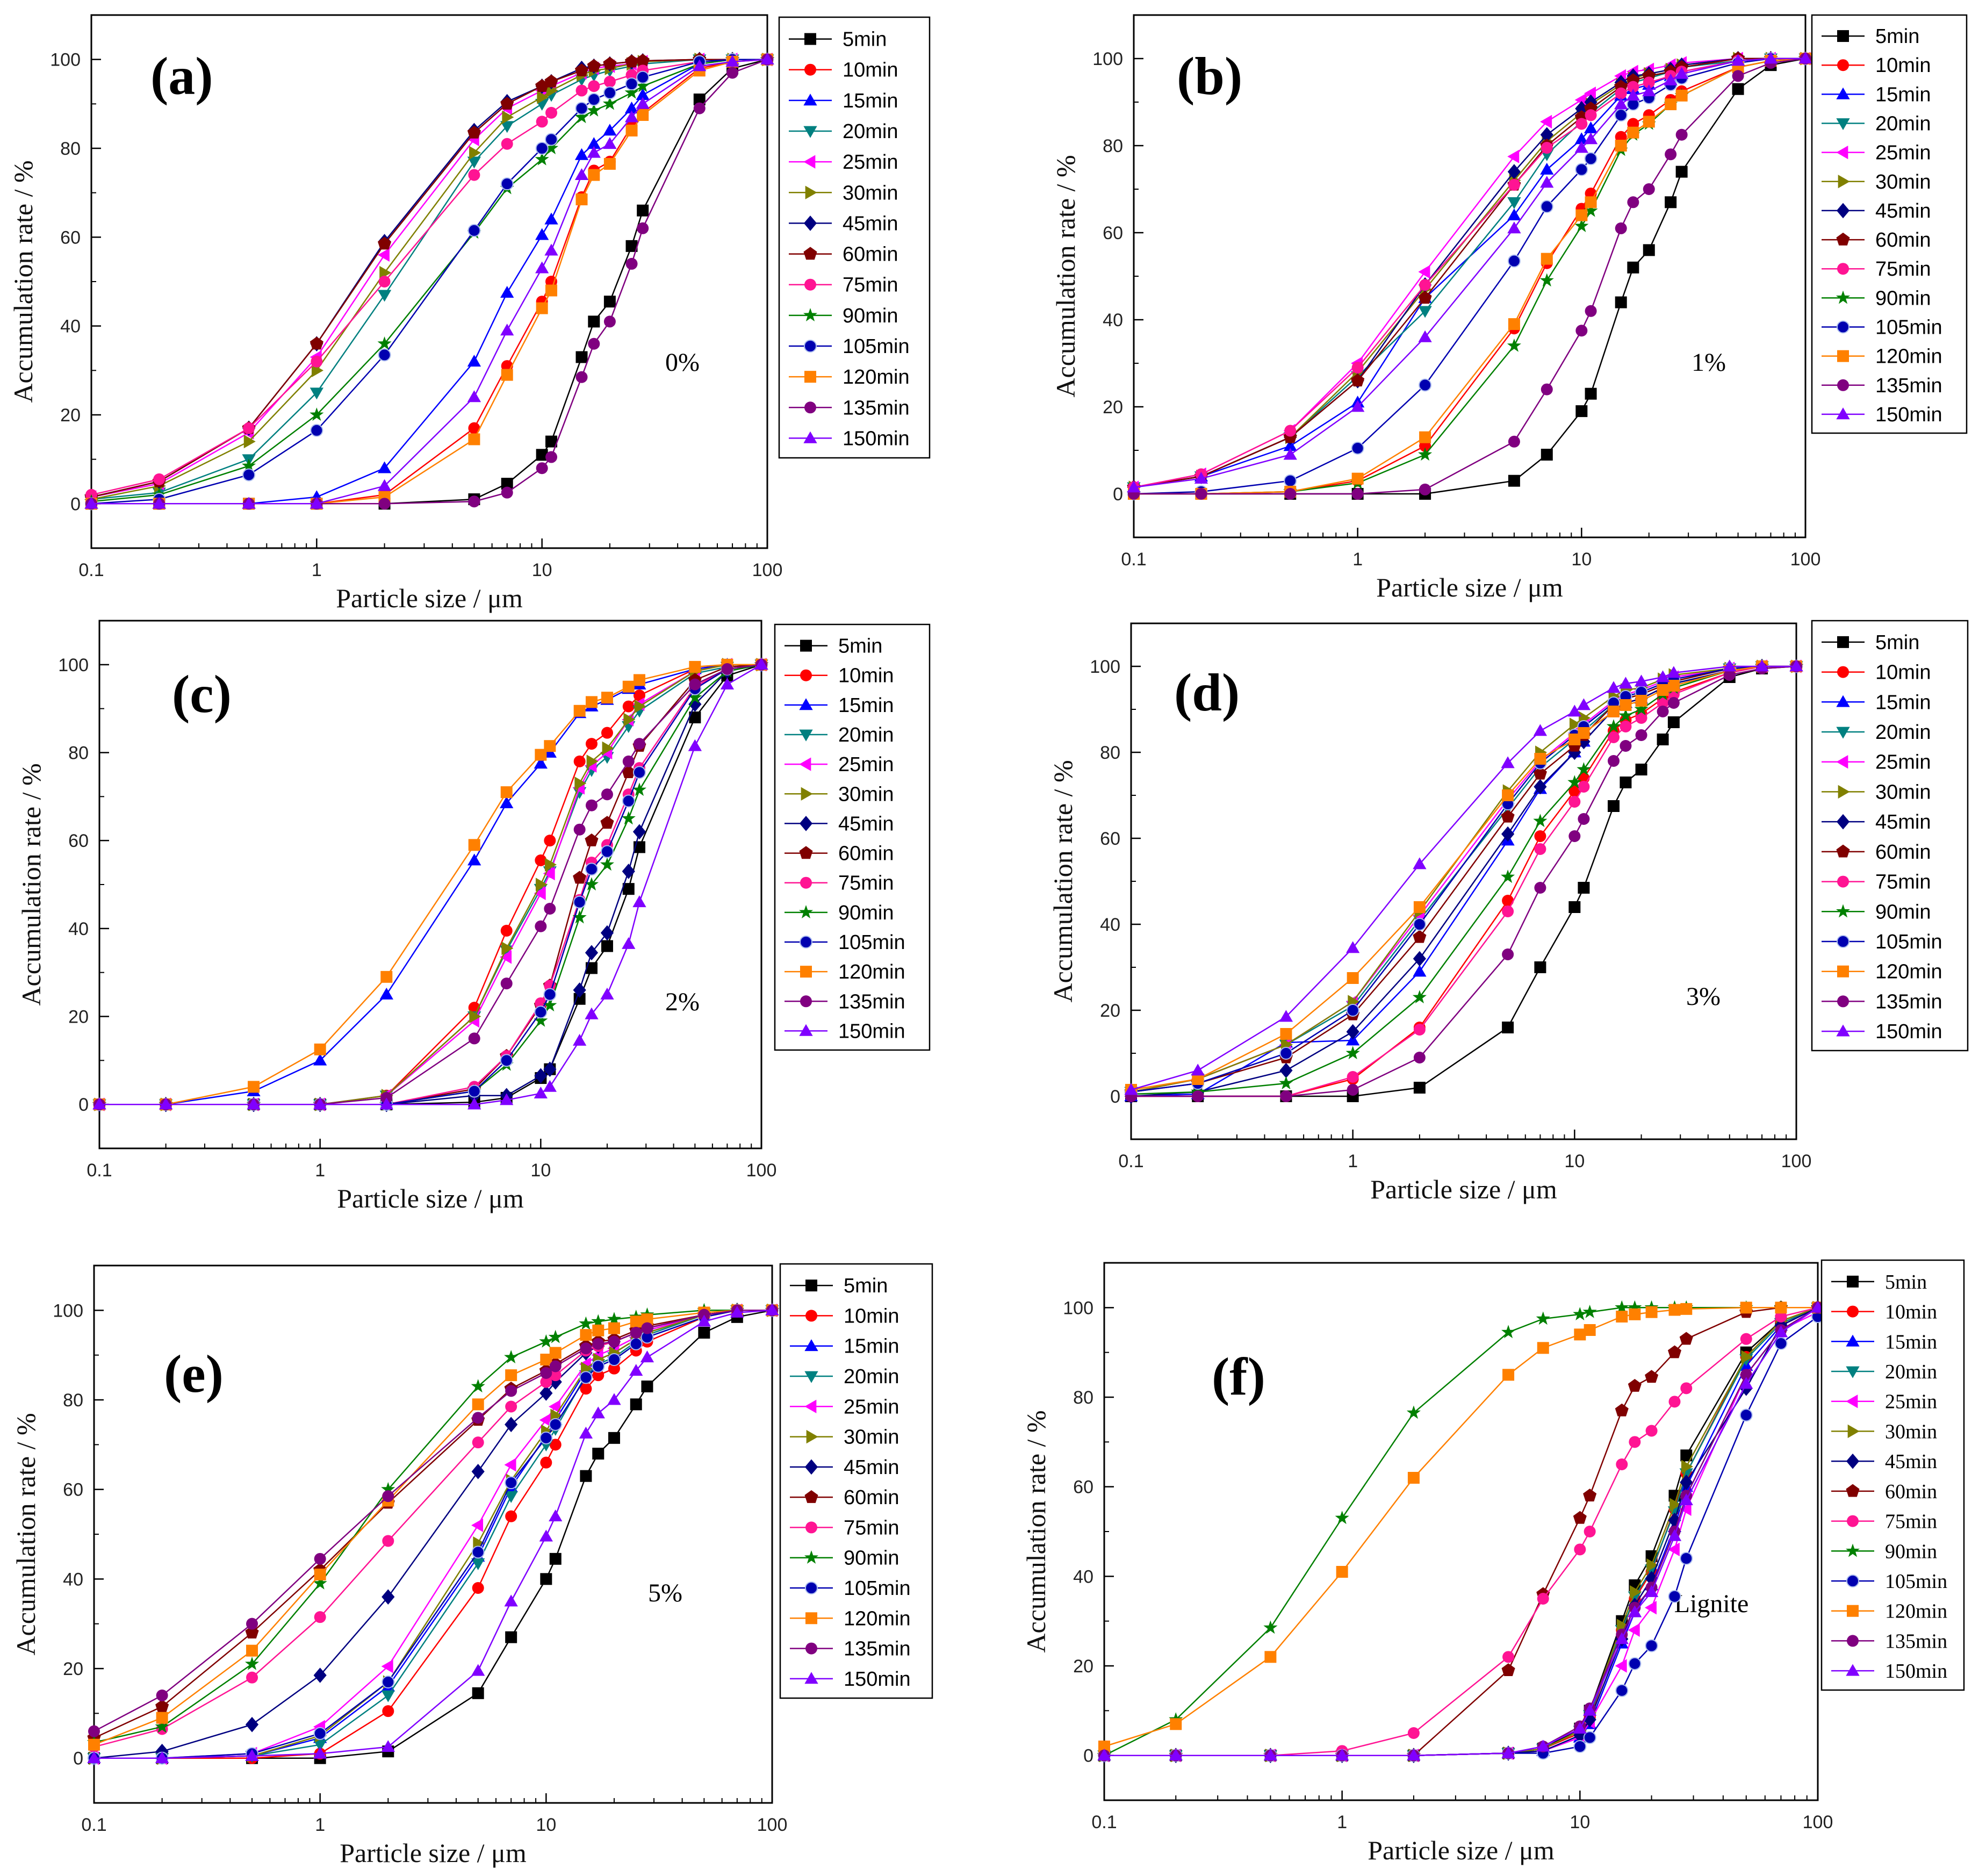 The height and width of the screenshot is (1876, 1979). What do you see at coordinates (876, 346) in the screenshot?
I see `legend-label: 105min` at bounding box center [876, 346].